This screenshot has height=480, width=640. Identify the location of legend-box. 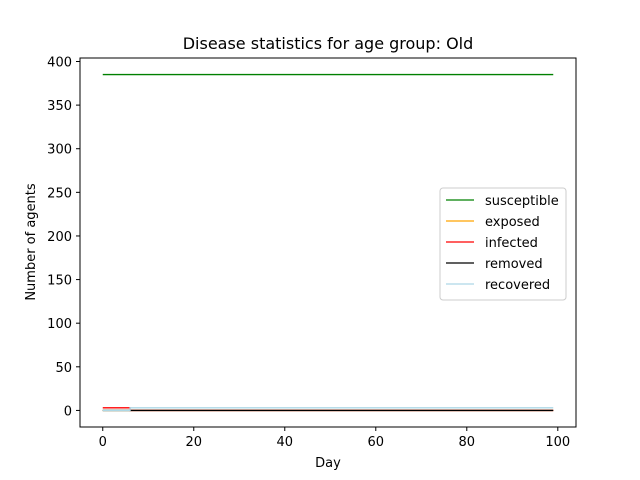
(503, 244).